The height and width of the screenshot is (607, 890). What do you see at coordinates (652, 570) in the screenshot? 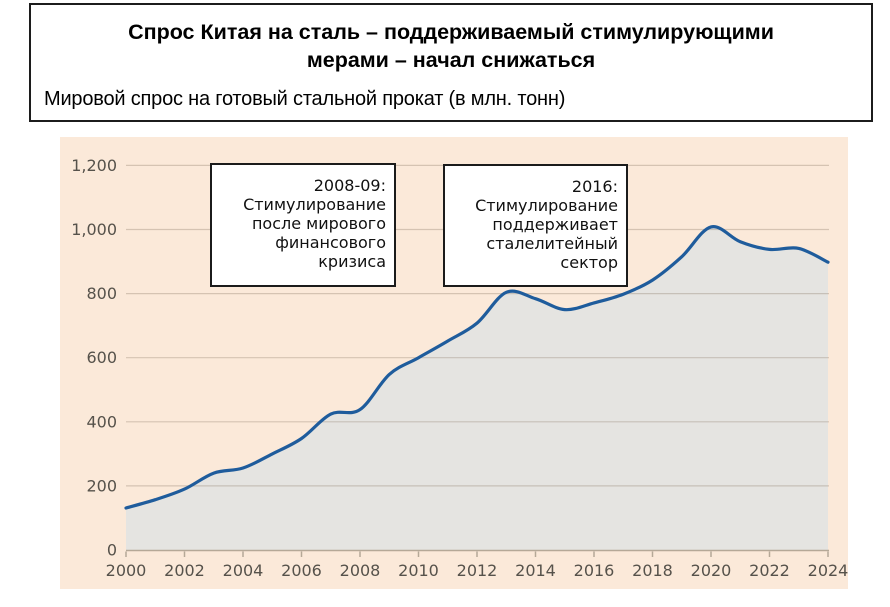
I see `x-axis-label: 2018` at bounding box center [652, 570].